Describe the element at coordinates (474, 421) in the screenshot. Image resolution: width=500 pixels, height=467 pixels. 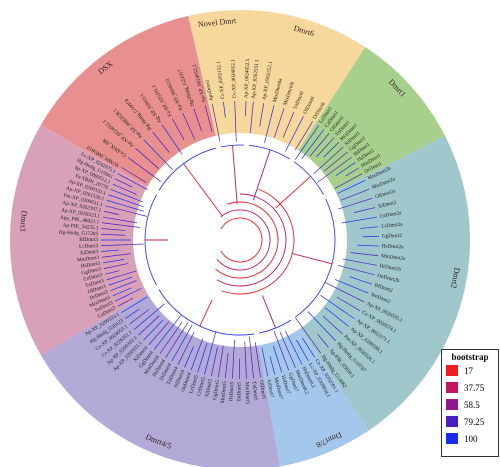
I see `legend-label: 79.25` at that location.